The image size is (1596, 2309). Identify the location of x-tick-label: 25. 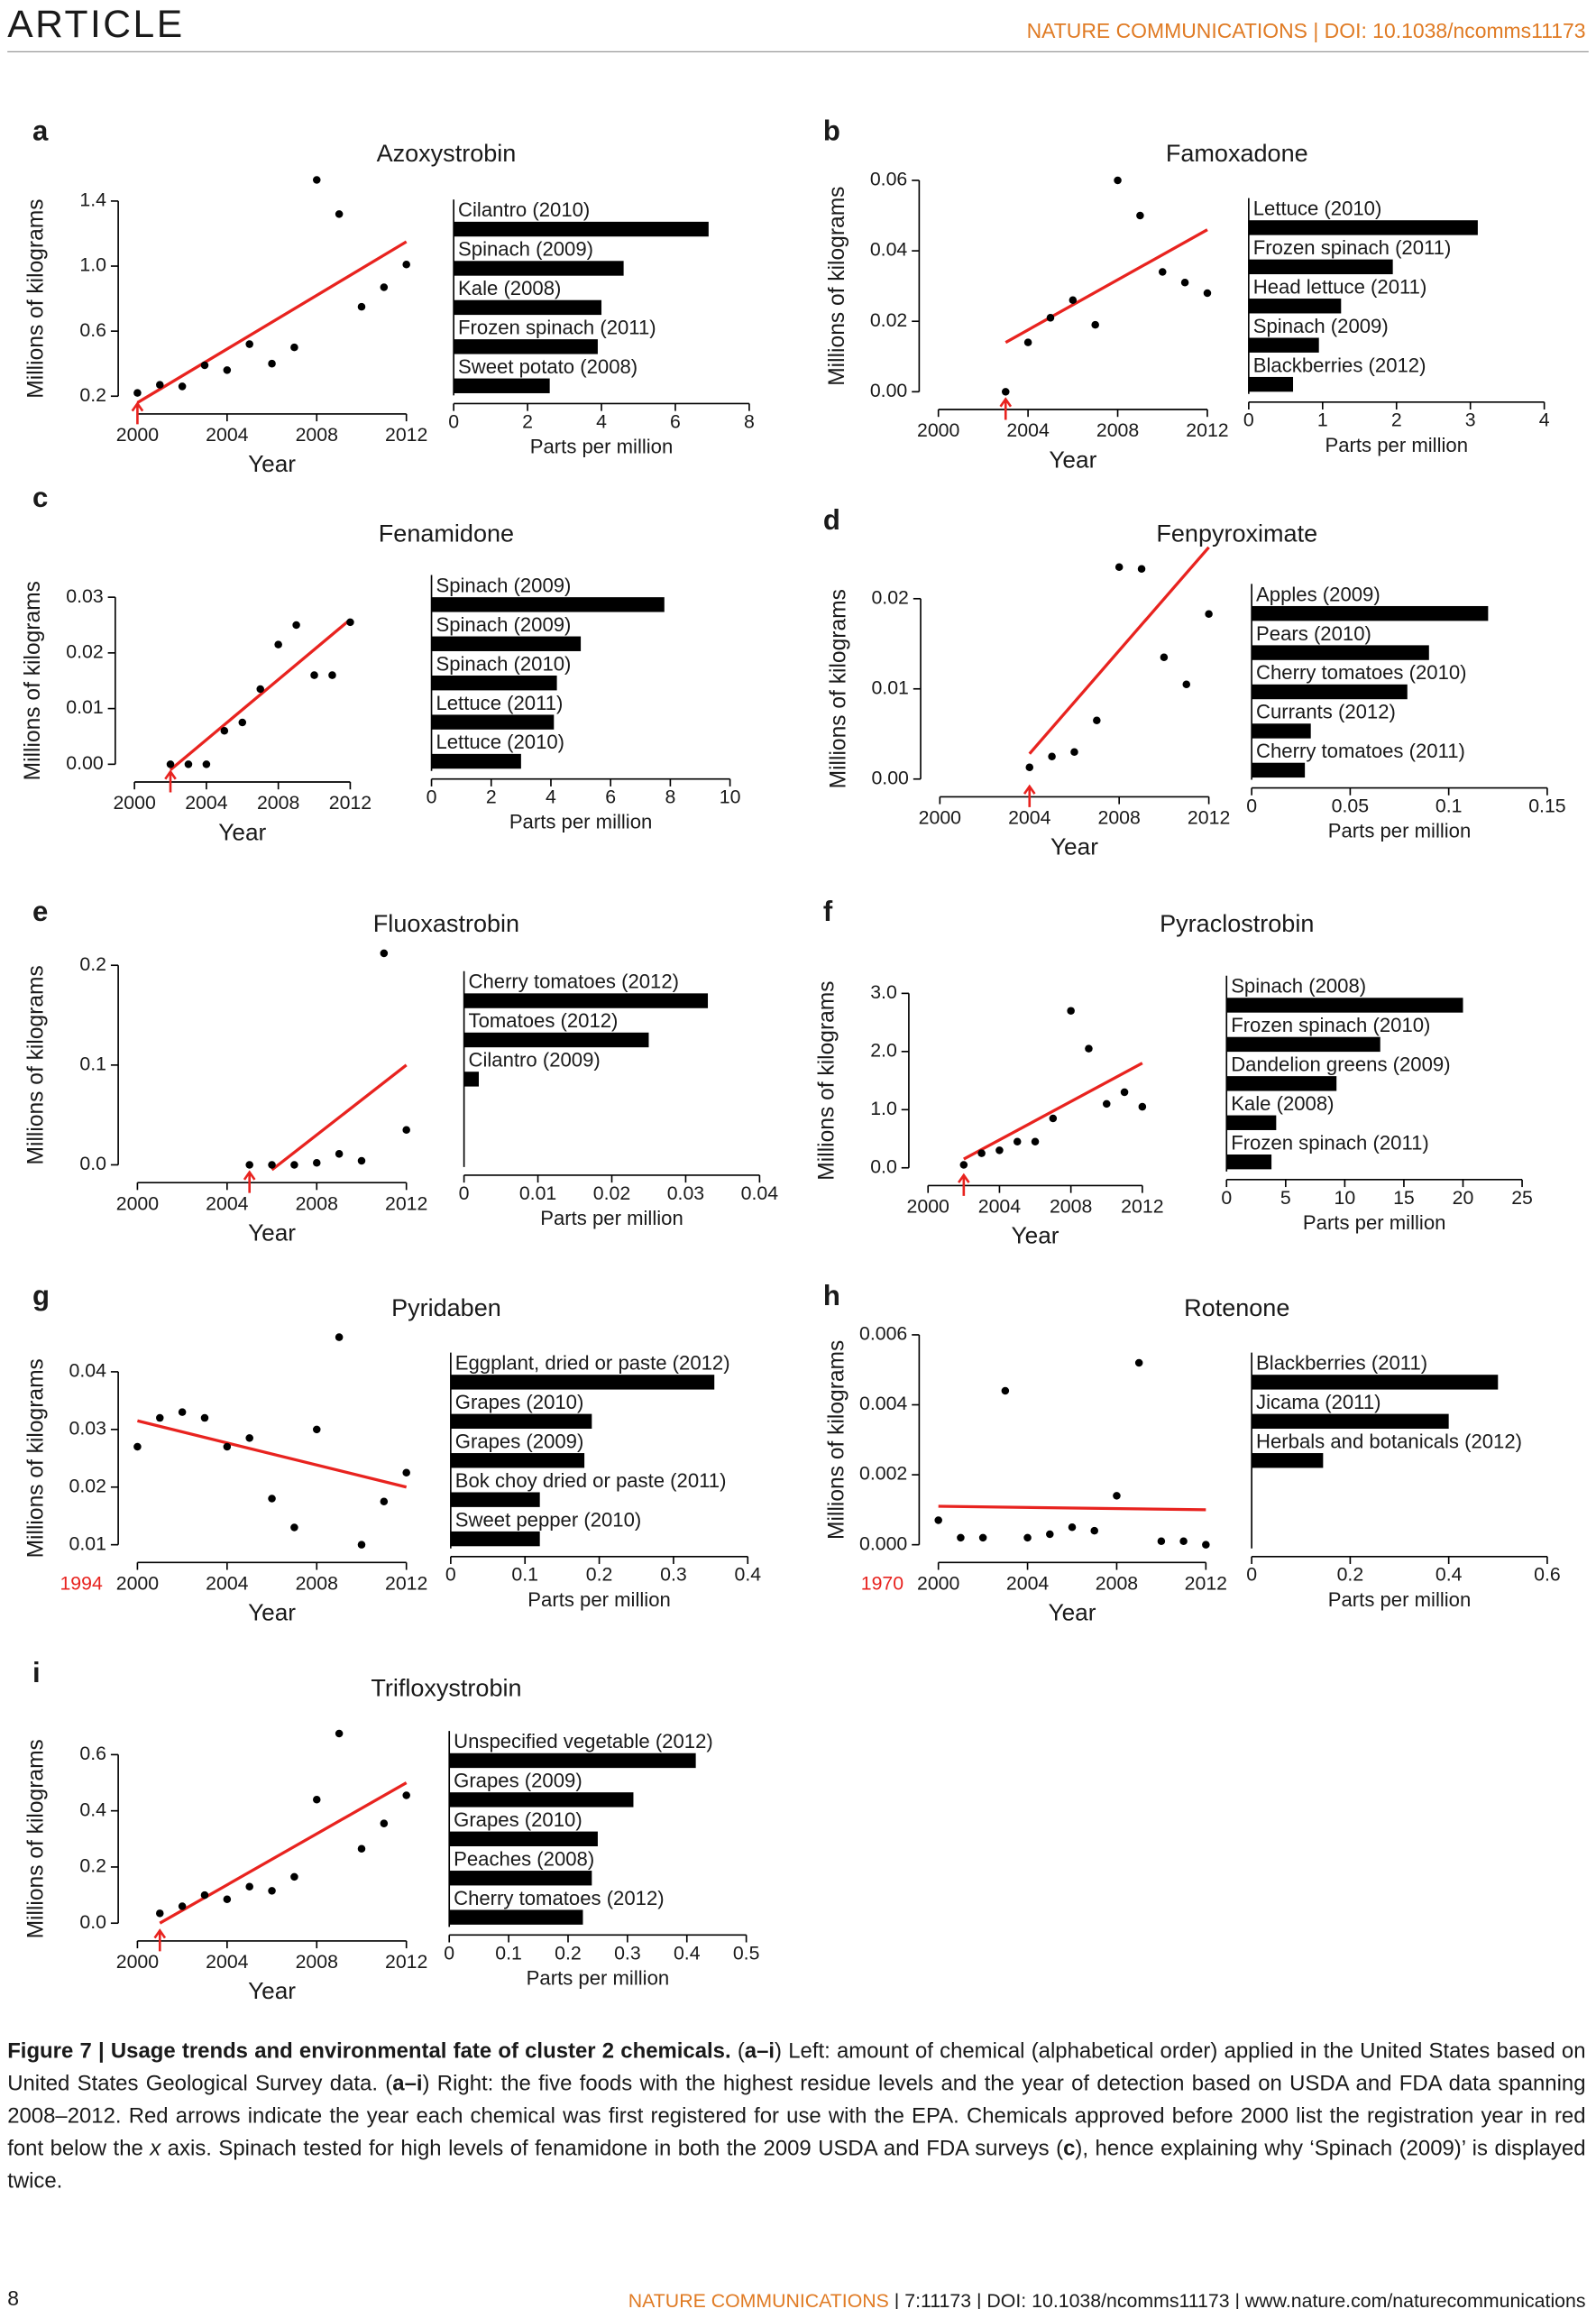
(1522, 1198).